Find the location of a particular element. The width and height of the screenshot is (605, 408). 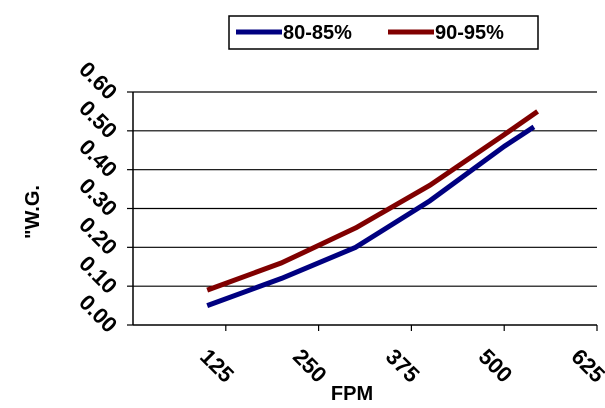

y-tick-labels: 0.000.100.200.300.400.500.60 is located at coordinates (98, 197).